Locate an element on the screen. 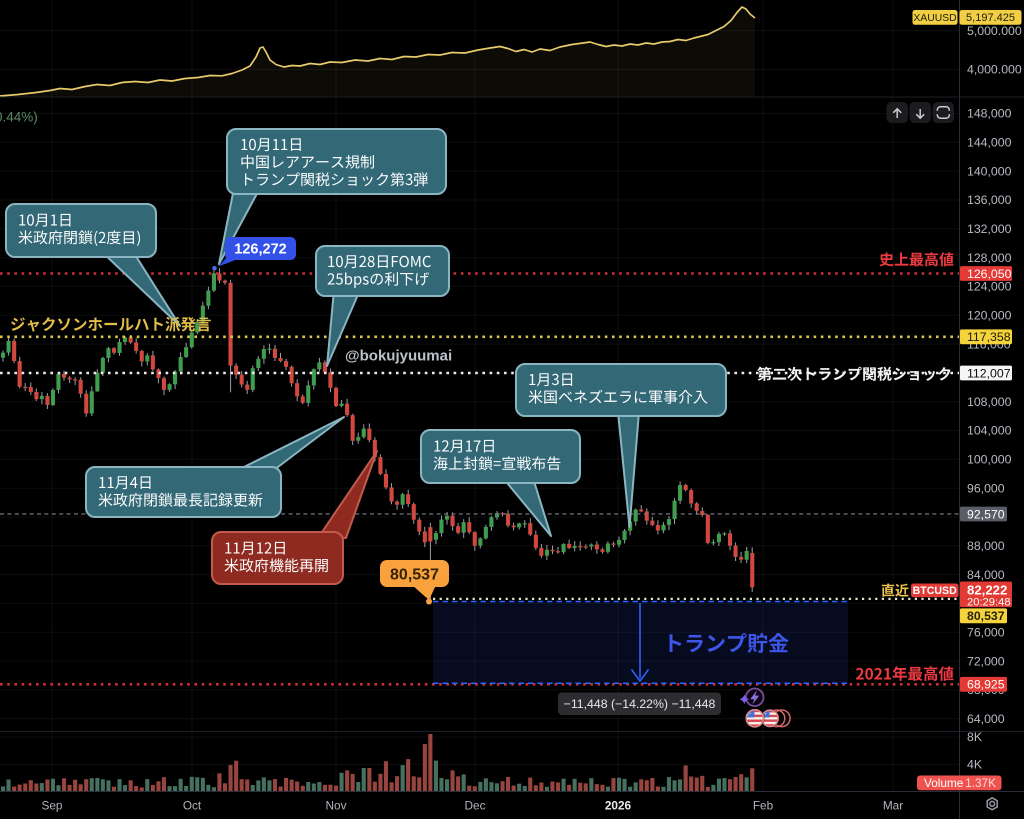 The height and width of the screenshot is (819, 1024). svg-text: Feb is located at coordinates (763, 806).